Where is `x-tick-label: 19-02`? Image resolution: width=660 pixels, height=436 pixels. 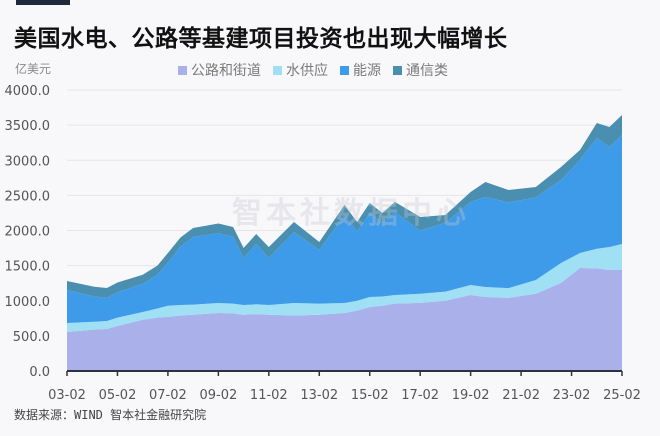 x-tick-label: 19-02 is located at coordinates (471, 395).